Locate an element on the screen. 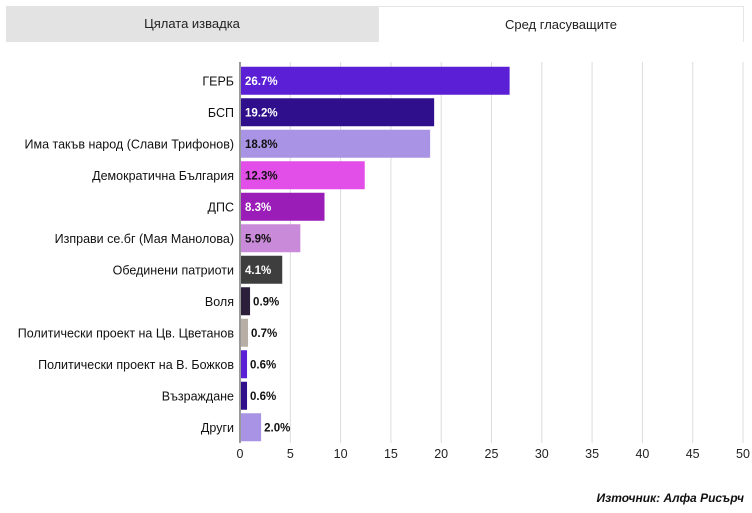  data-label: 18.8% is located at coordinates (261, 145).